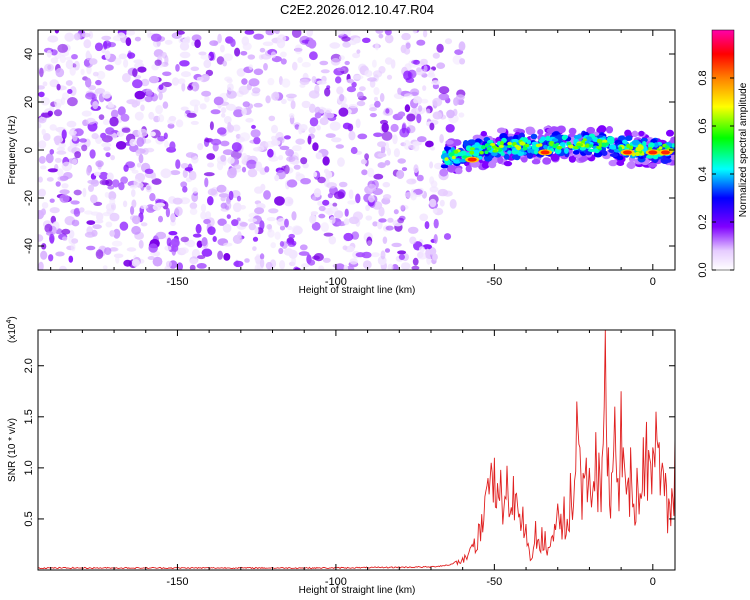  What do you see at coordinates (29, 416) in the screenshot?
I see `y-tick-label: 1.5` at bounding box center [29, 416].